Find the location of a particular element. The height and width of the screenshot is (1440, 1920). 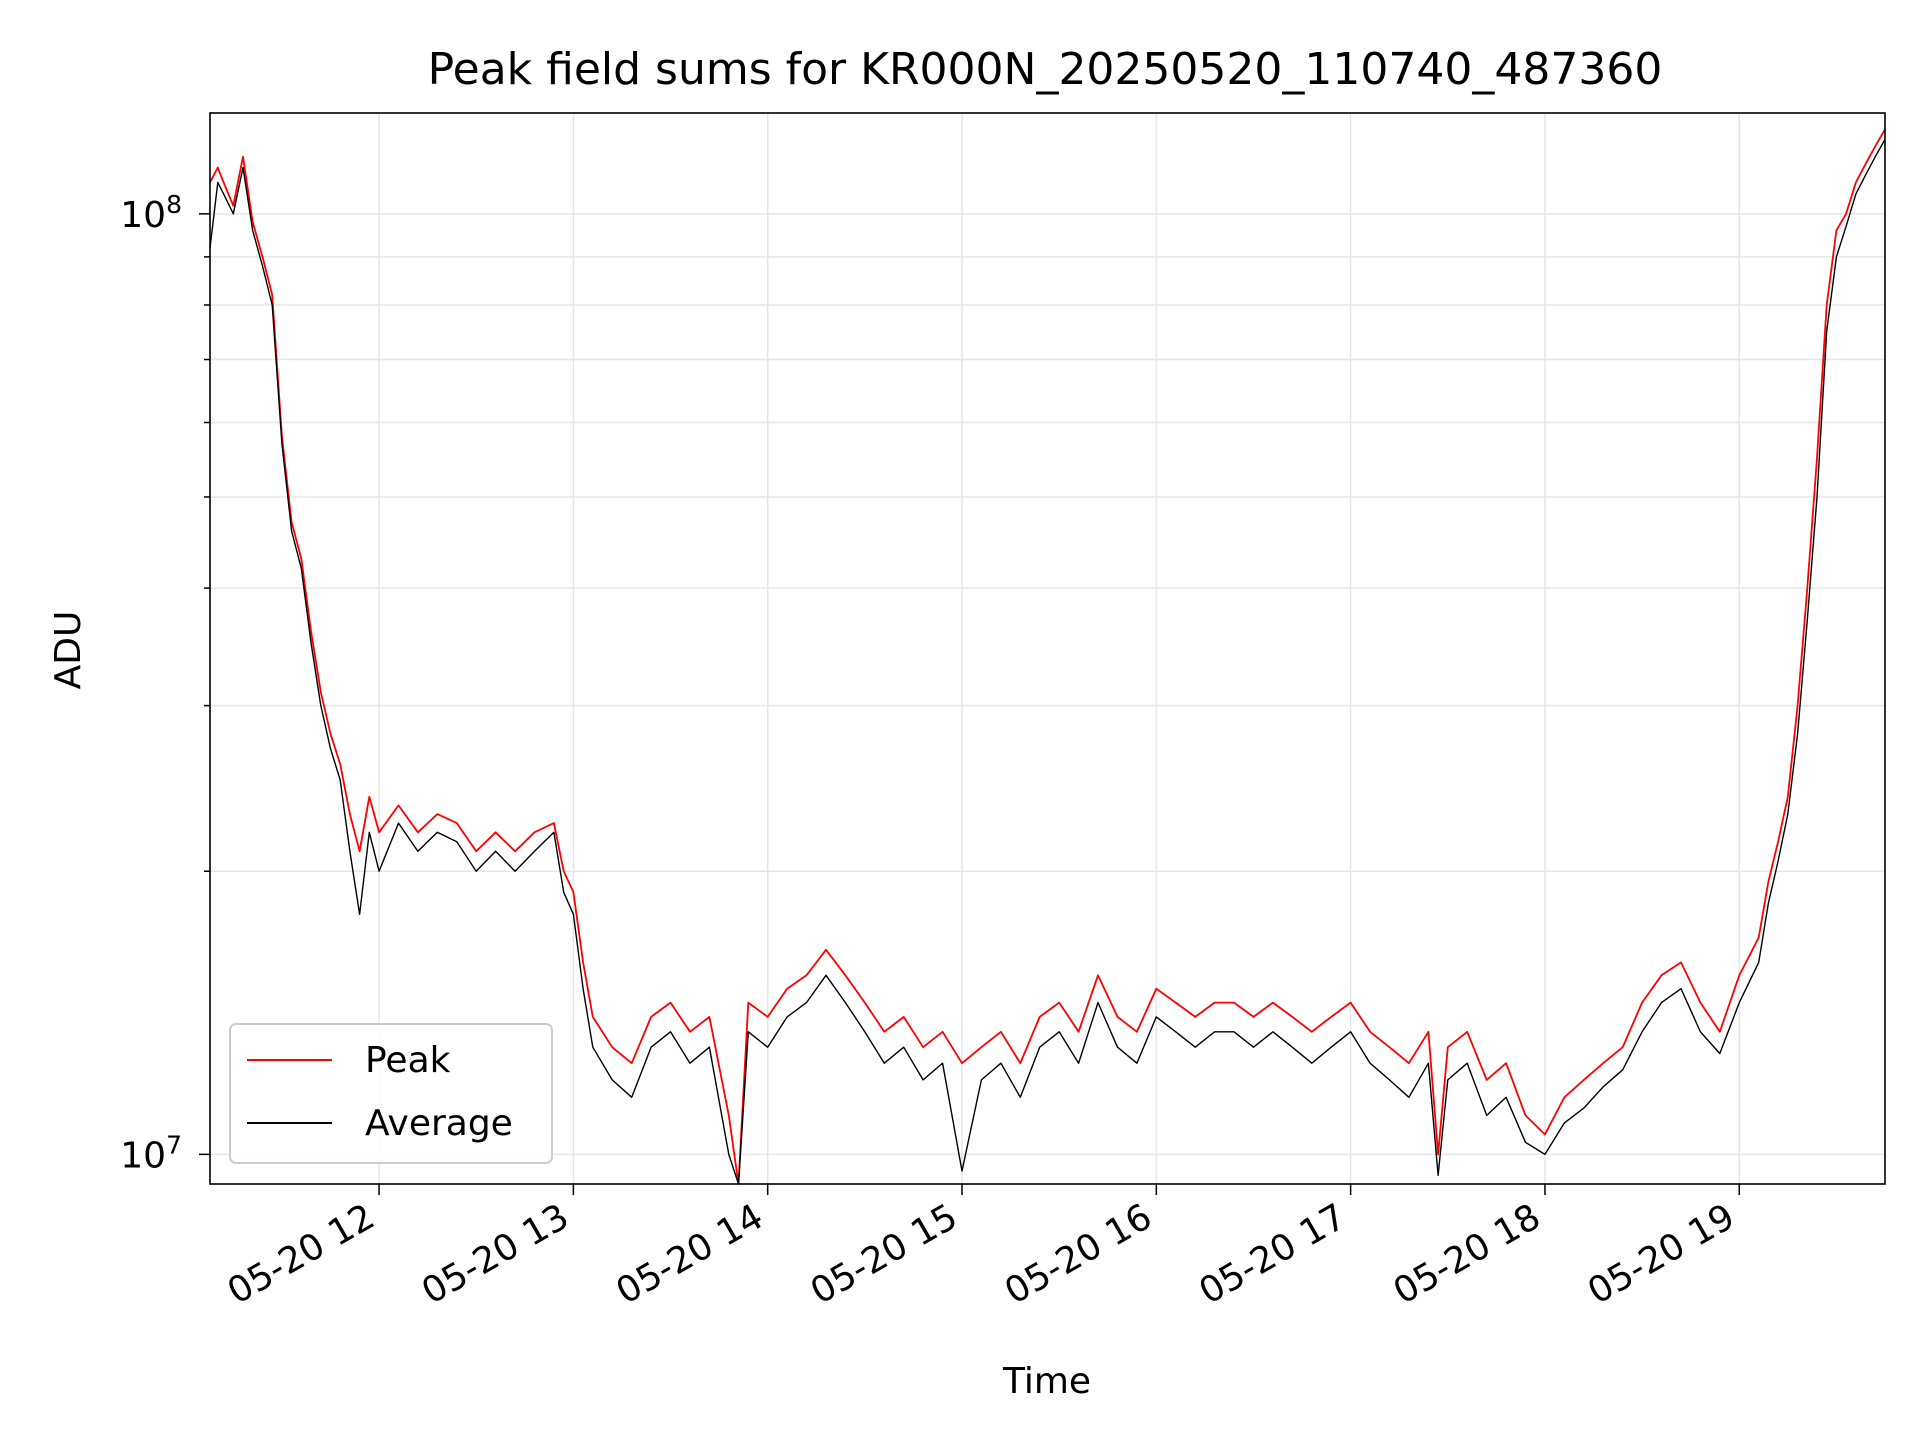

x-tick-label: 05-20 15 is located at coordinates (884, 1254).